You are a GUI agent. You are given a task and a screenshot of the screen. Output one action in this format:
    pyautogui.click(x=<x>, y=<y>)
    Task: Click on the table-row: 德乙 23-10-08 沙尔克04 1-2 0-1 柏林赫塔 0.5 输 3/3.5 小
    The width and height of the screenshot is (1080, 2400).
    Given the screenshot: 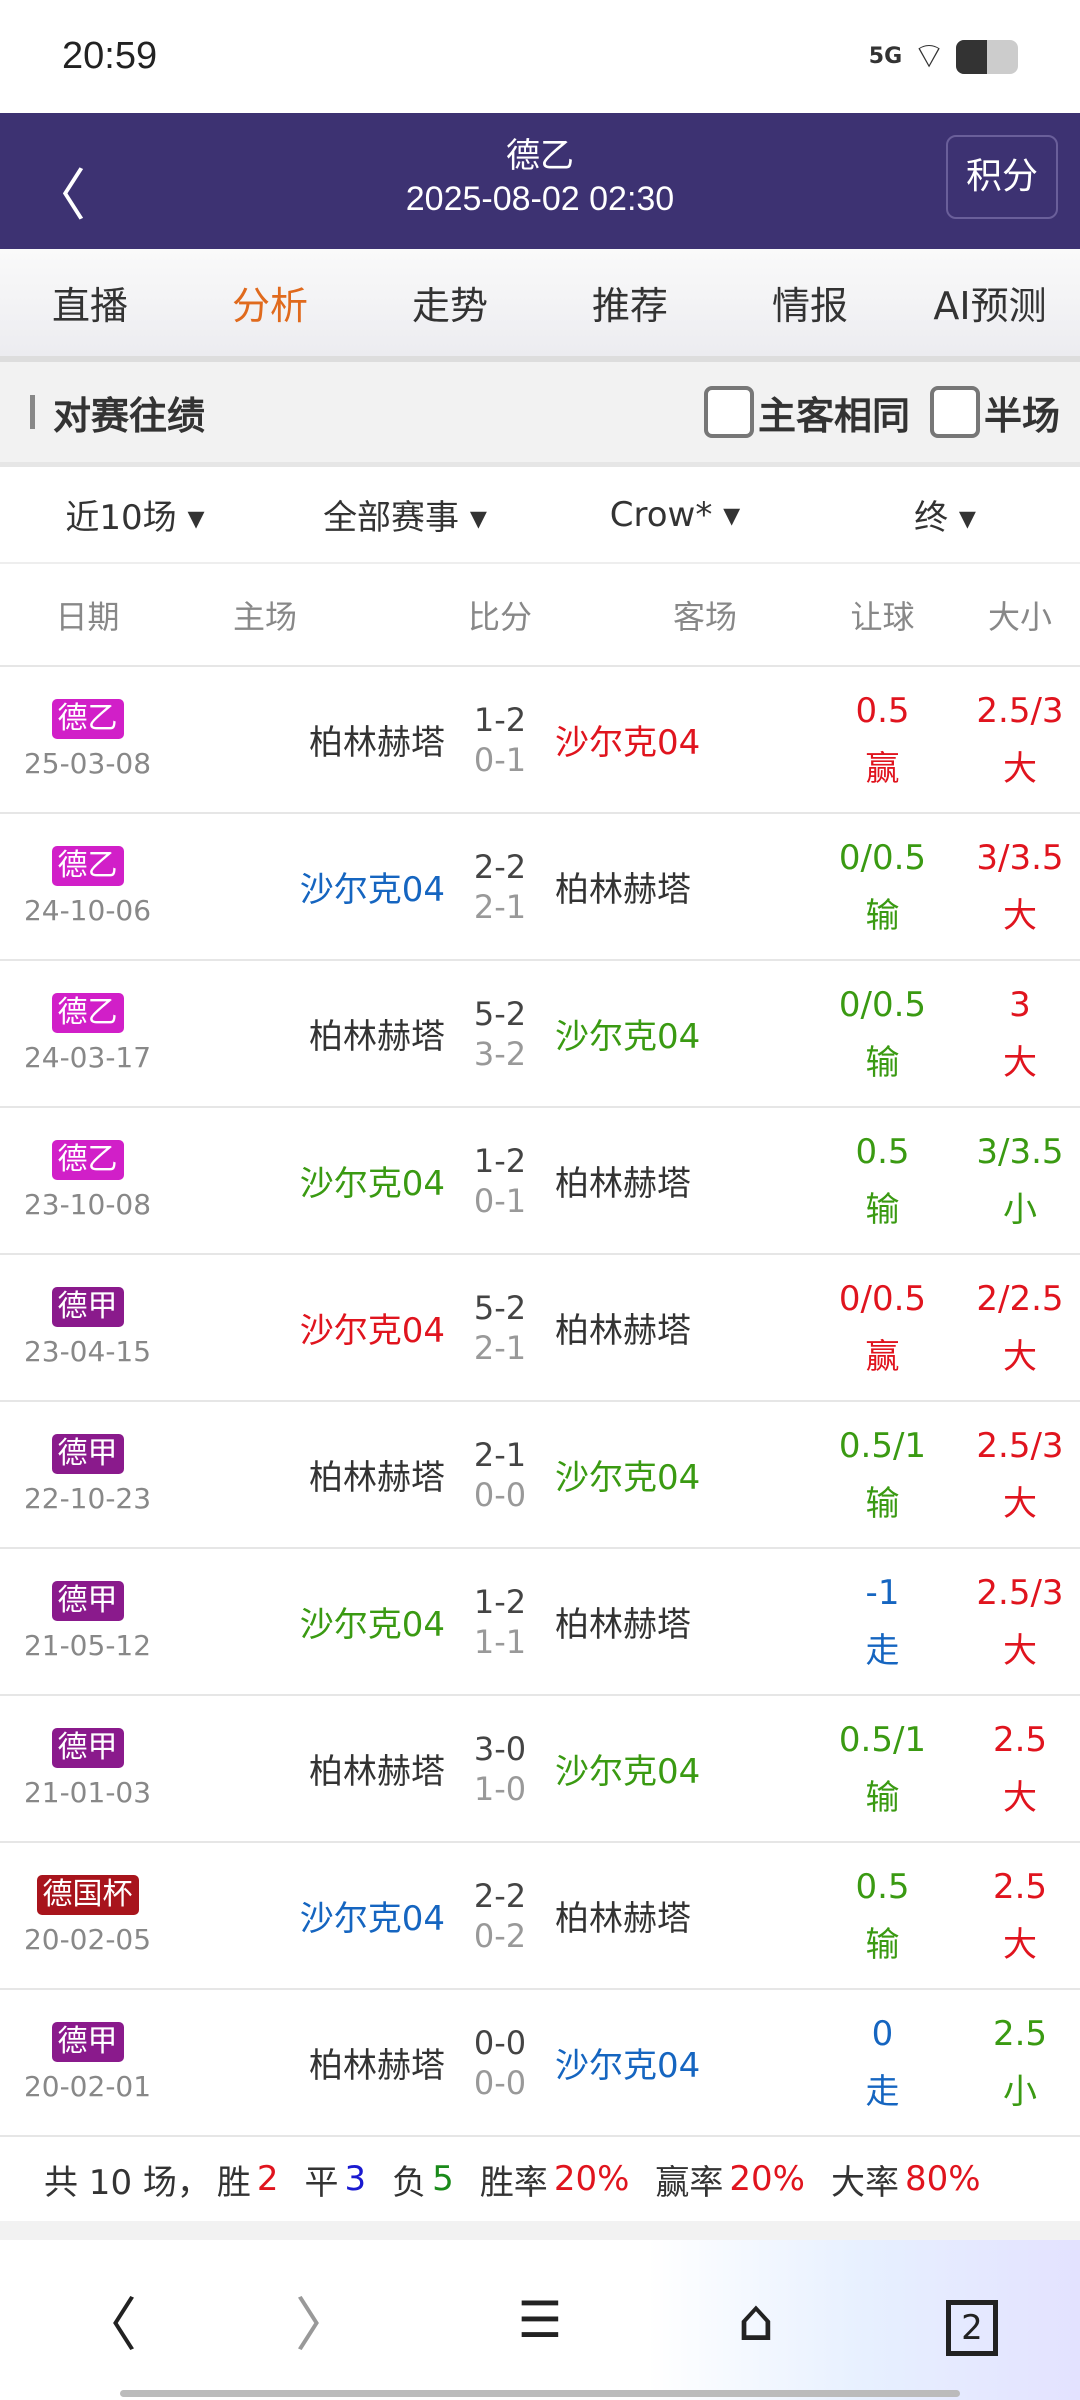 What is the action you would take?
    pyautogui.click(x=540, y=1181)
    